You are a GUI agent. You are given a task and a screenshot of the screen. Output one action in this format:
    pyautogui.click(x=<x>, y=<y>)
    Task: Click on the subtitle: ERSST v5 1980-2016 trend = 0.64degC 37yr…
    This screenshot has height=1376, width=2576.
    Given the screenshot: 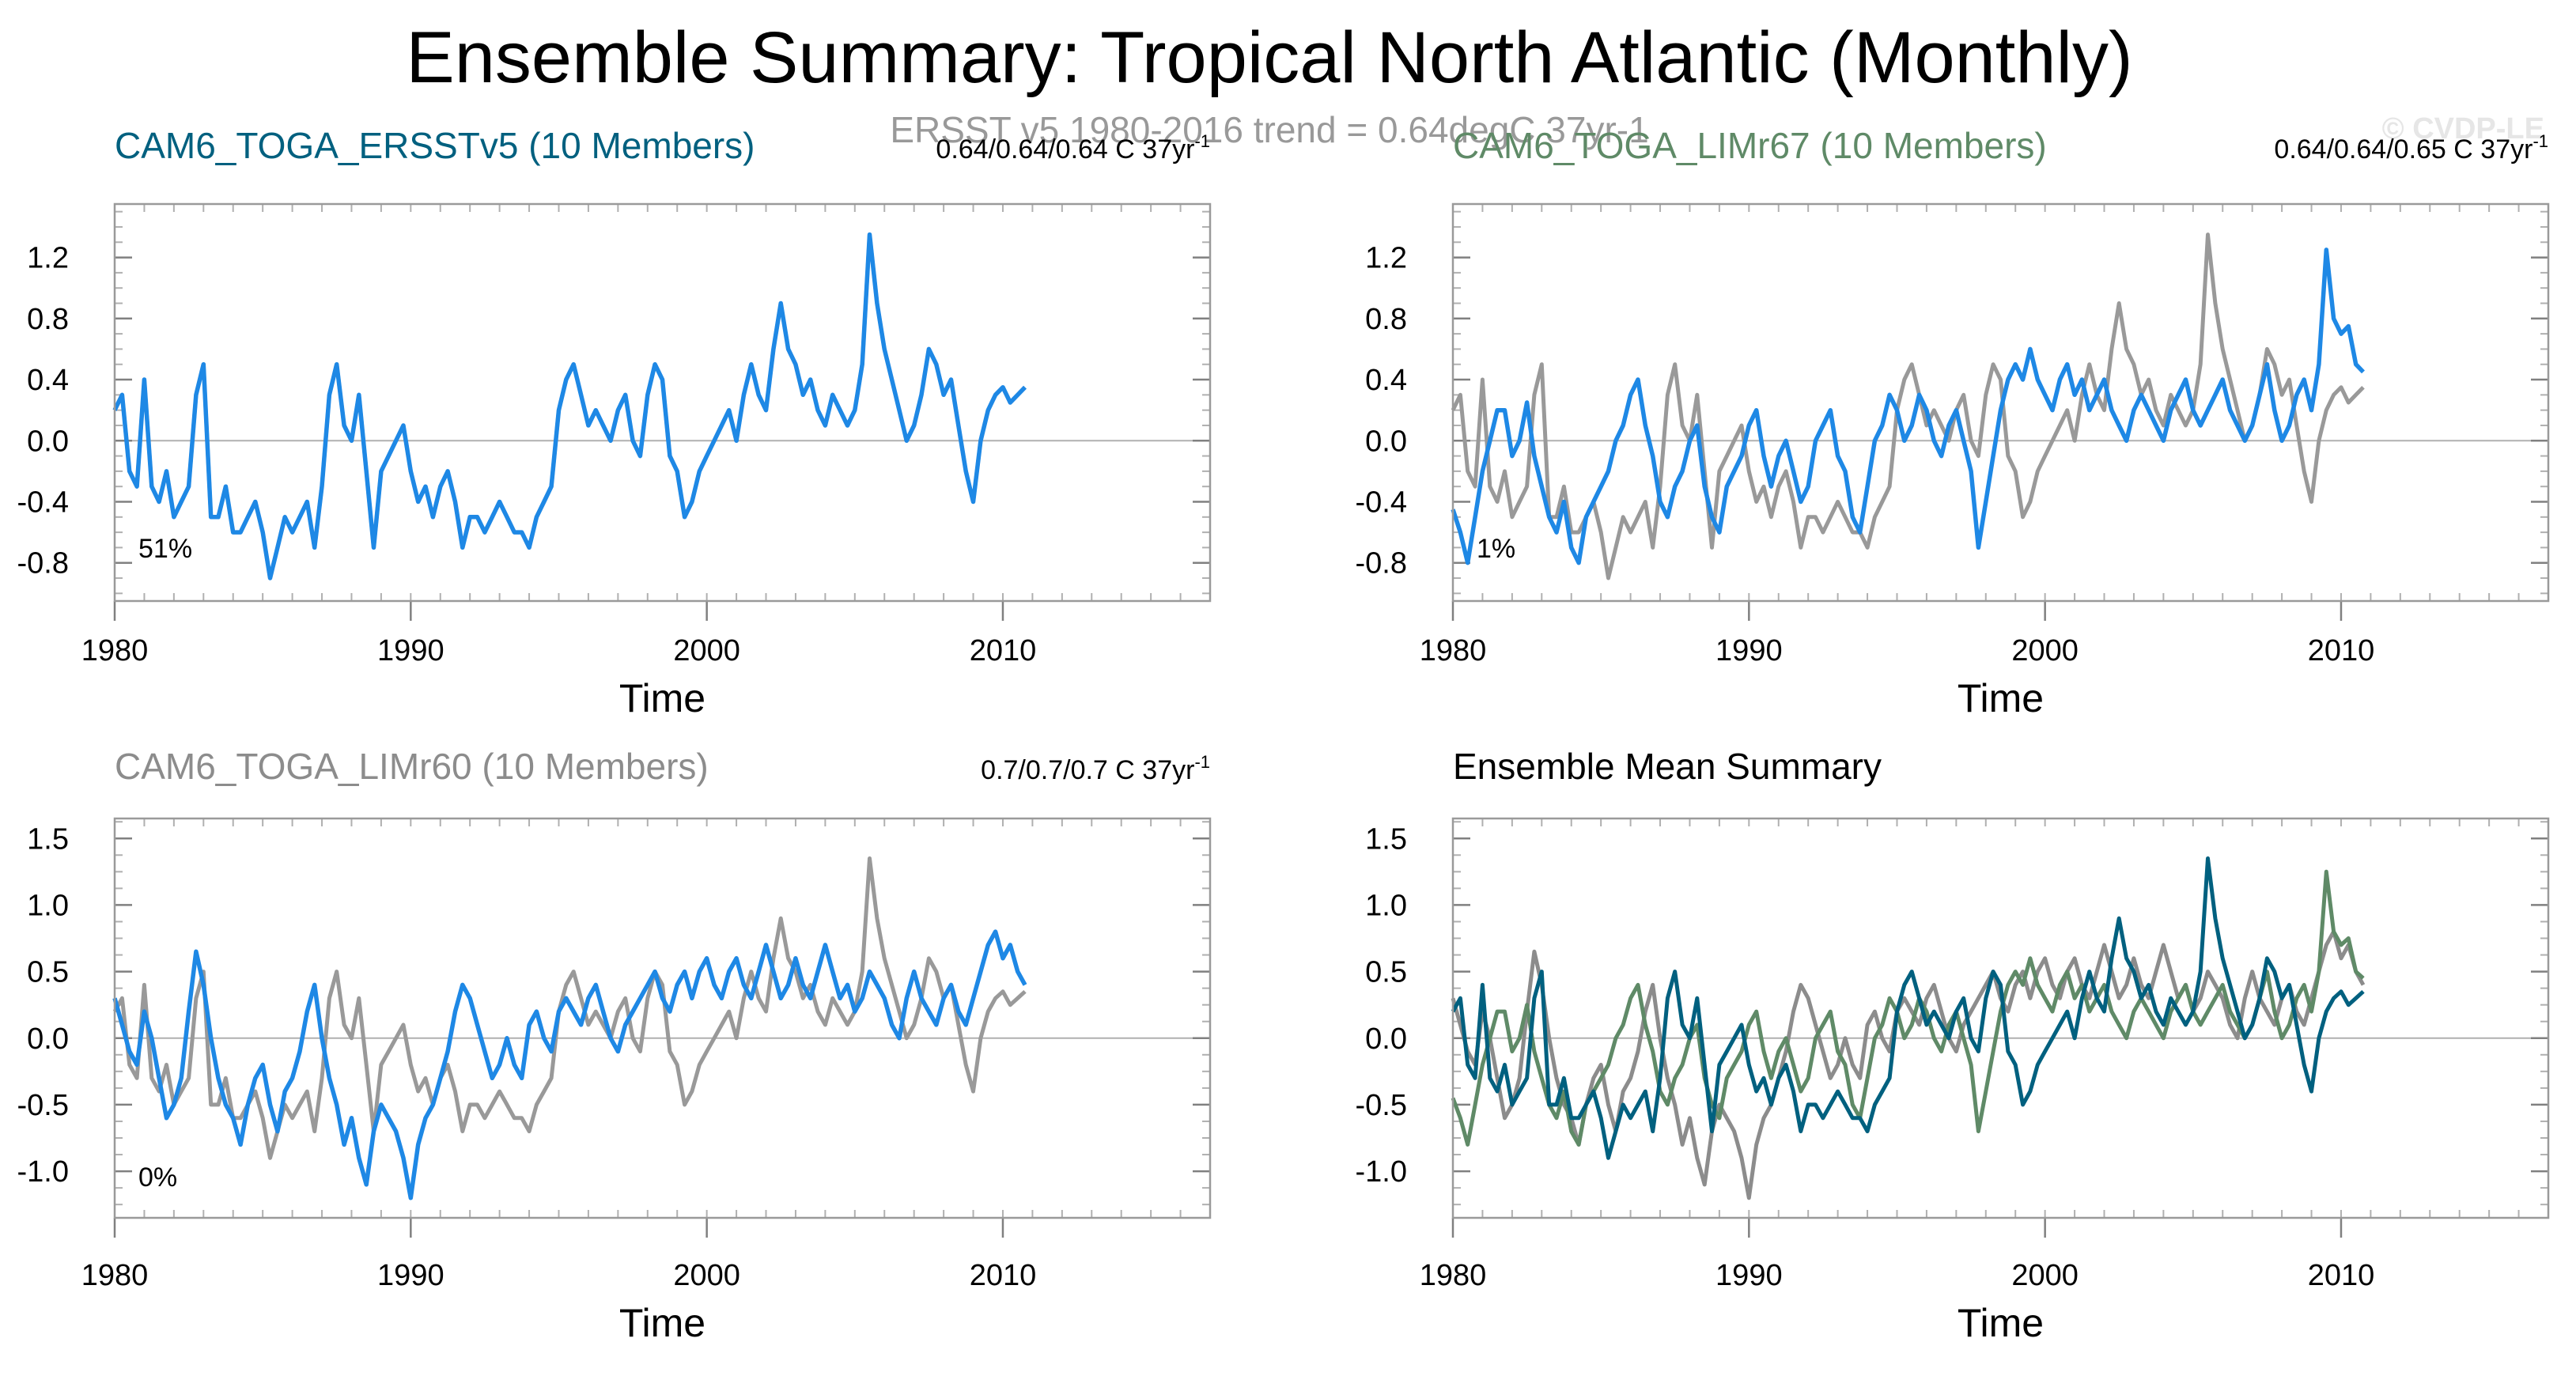 What is the action you would take?
    pyautogui.click(x=1270, y=129)
    